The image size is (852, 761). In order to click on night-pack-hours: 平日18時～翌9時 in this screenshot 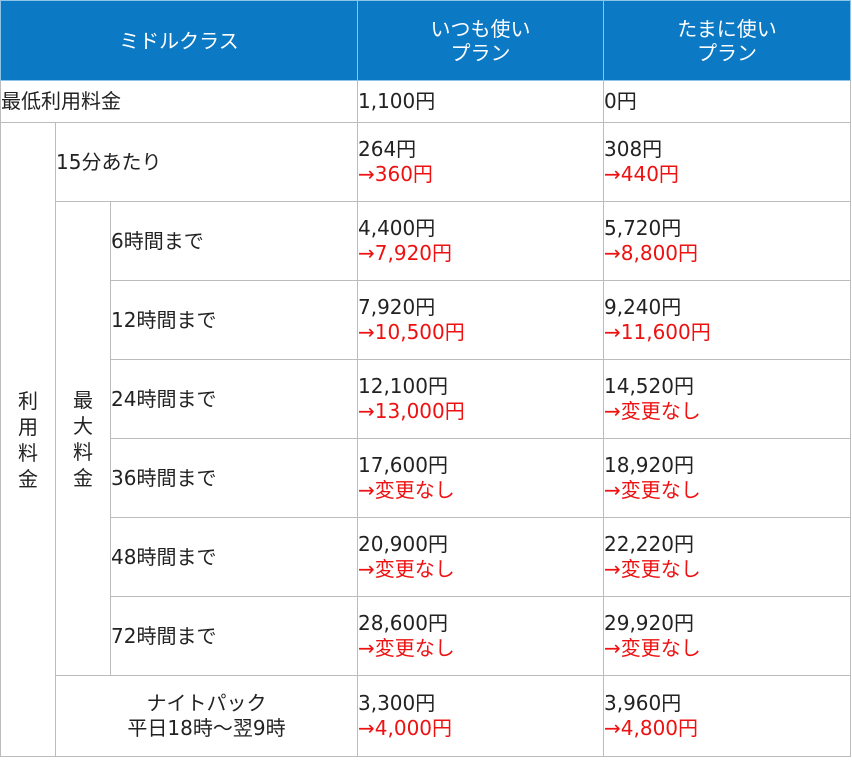, I will do `click(206, 728)`.